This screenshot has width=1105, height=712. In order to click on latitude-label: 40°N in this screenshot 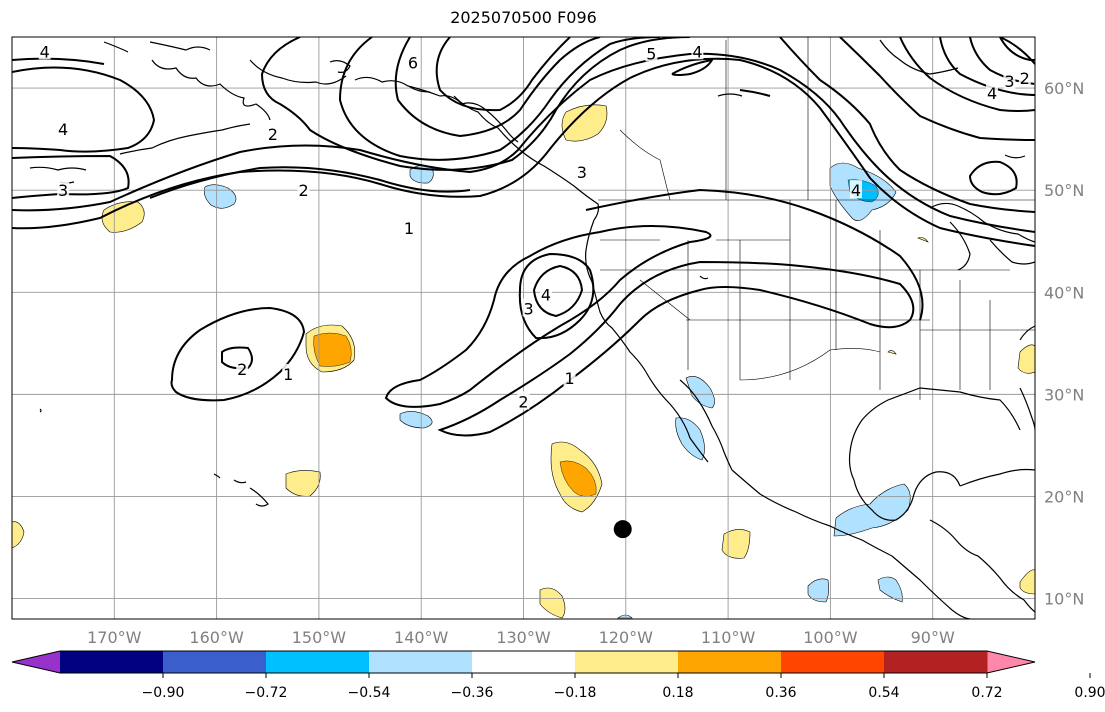, I will do `click(1064, 292)`.